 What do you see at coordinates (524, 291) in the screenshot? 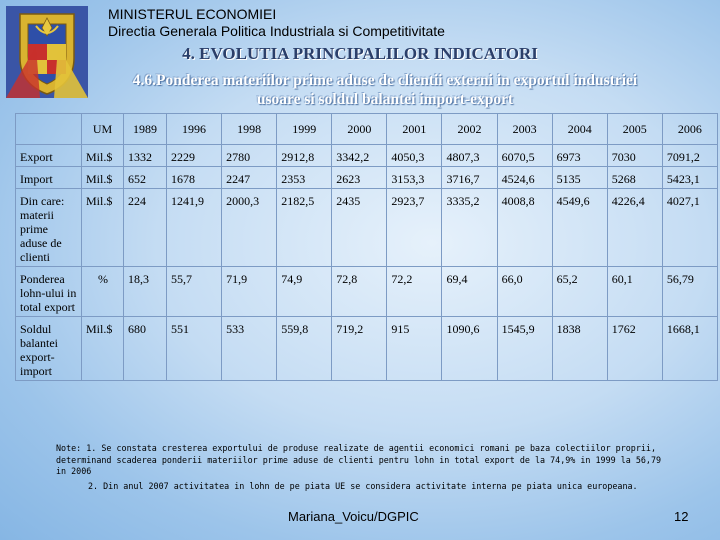
I see `value-cell: 66,0` at bounding box center [524, 291].